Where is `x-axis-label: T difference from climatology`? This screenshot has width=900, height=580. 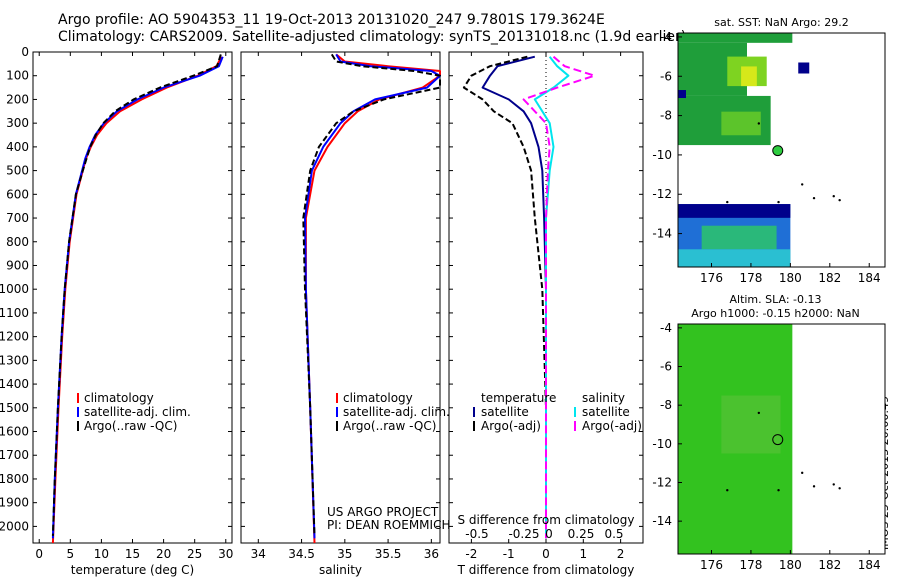
x-axis-label: T difference from climatology is located at coordinates (546, 570).